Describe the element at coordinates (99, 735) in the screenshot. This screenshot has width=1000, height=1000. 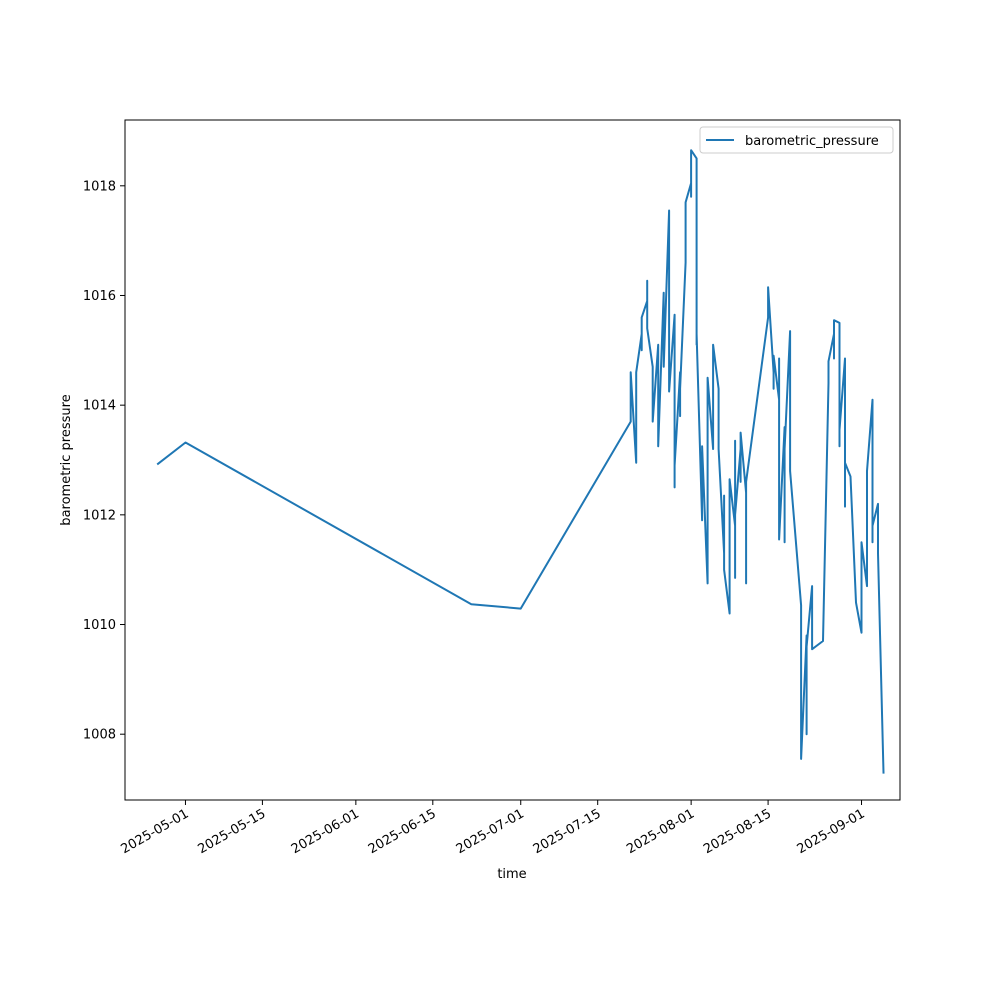
I see `y-tick-label: 1008` at that location.